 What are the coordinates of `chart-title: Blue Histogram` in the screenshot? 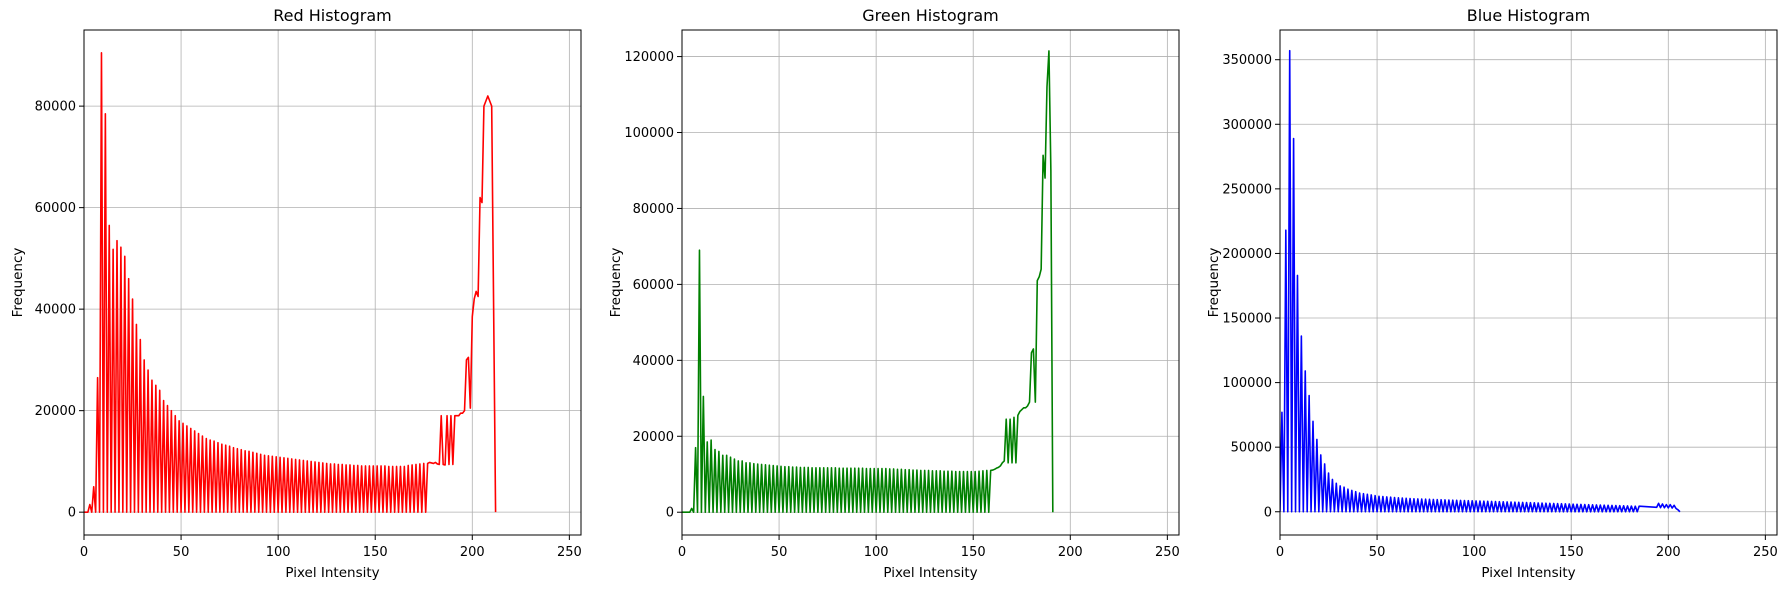 It's located at (1529, 15).